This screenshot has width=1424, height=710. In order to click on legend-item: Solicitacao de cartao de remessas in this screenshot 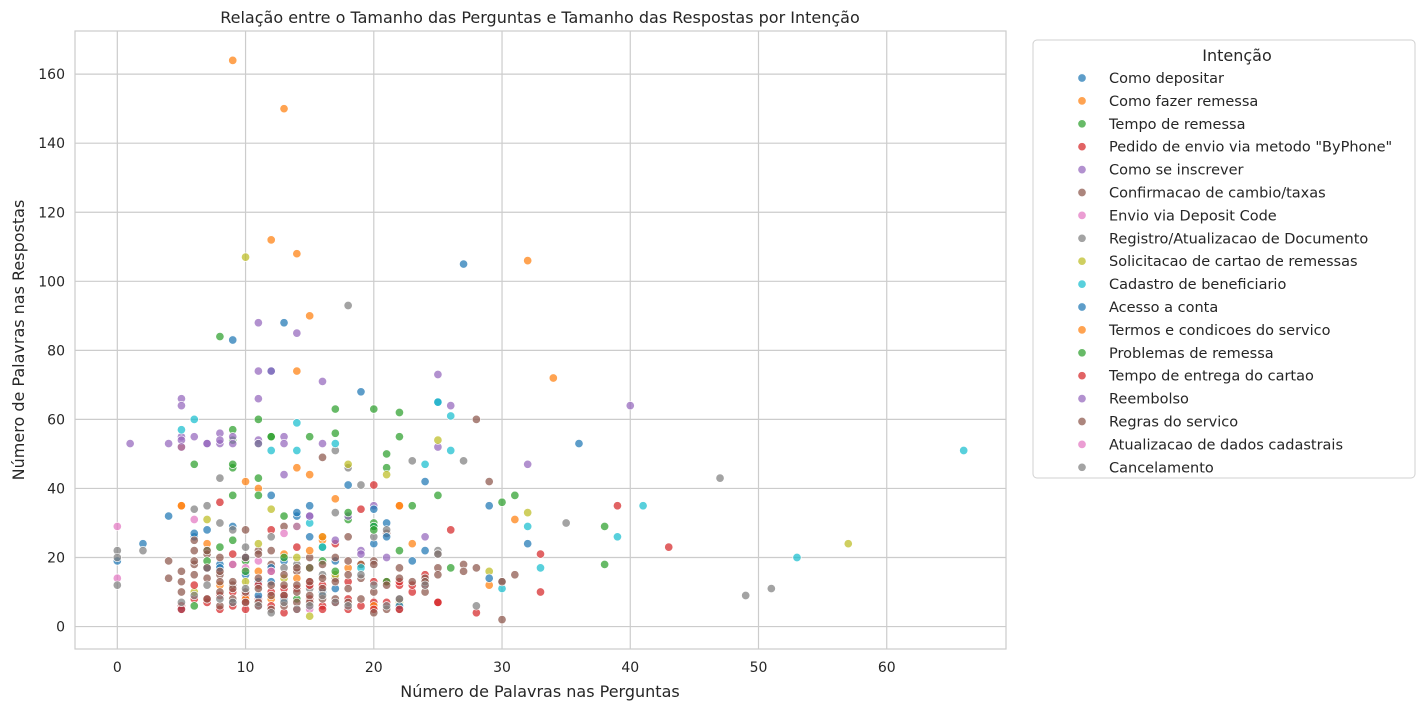, I will do `click(1217, 262)`.